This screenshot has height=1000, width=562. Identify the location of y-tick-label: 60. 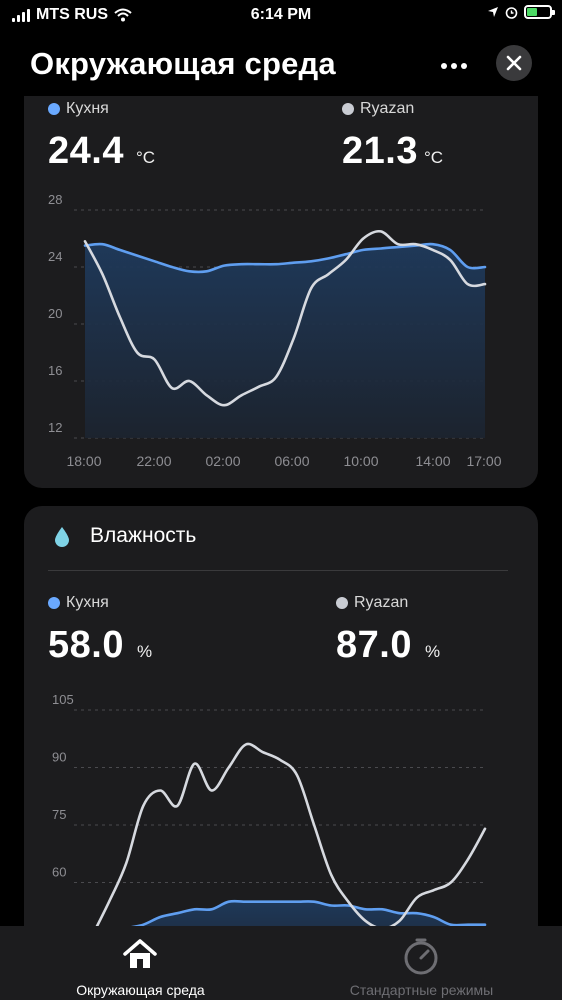
(59, 872).